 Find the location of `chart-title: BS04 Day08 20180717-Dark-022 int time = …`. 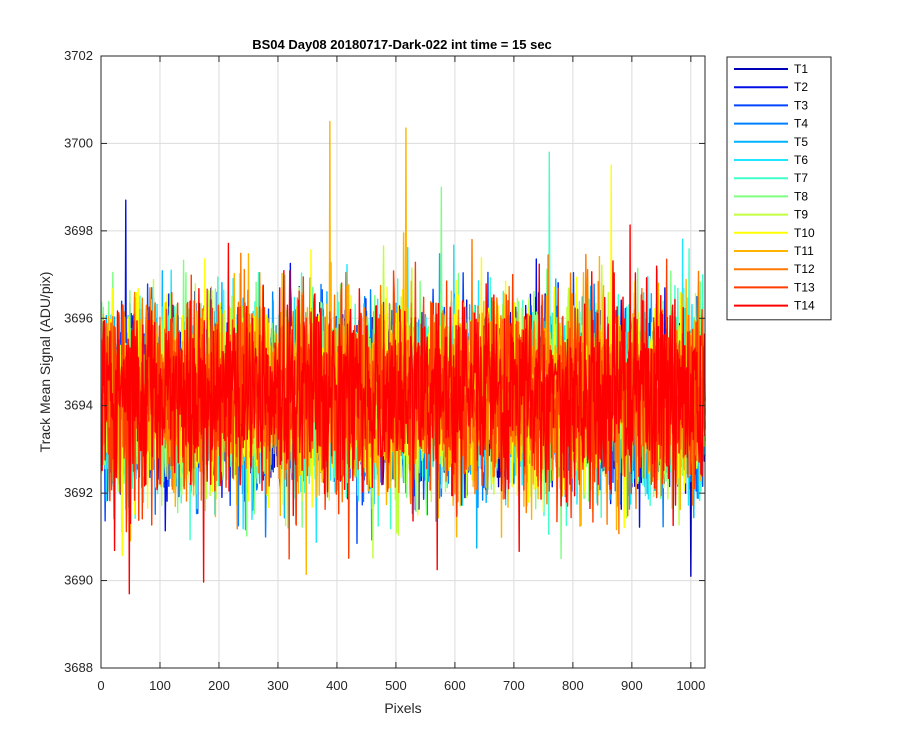

chart-title: BS04 Day08 20180717-Dark-022 int time = … is located at coordinates (402, 44).